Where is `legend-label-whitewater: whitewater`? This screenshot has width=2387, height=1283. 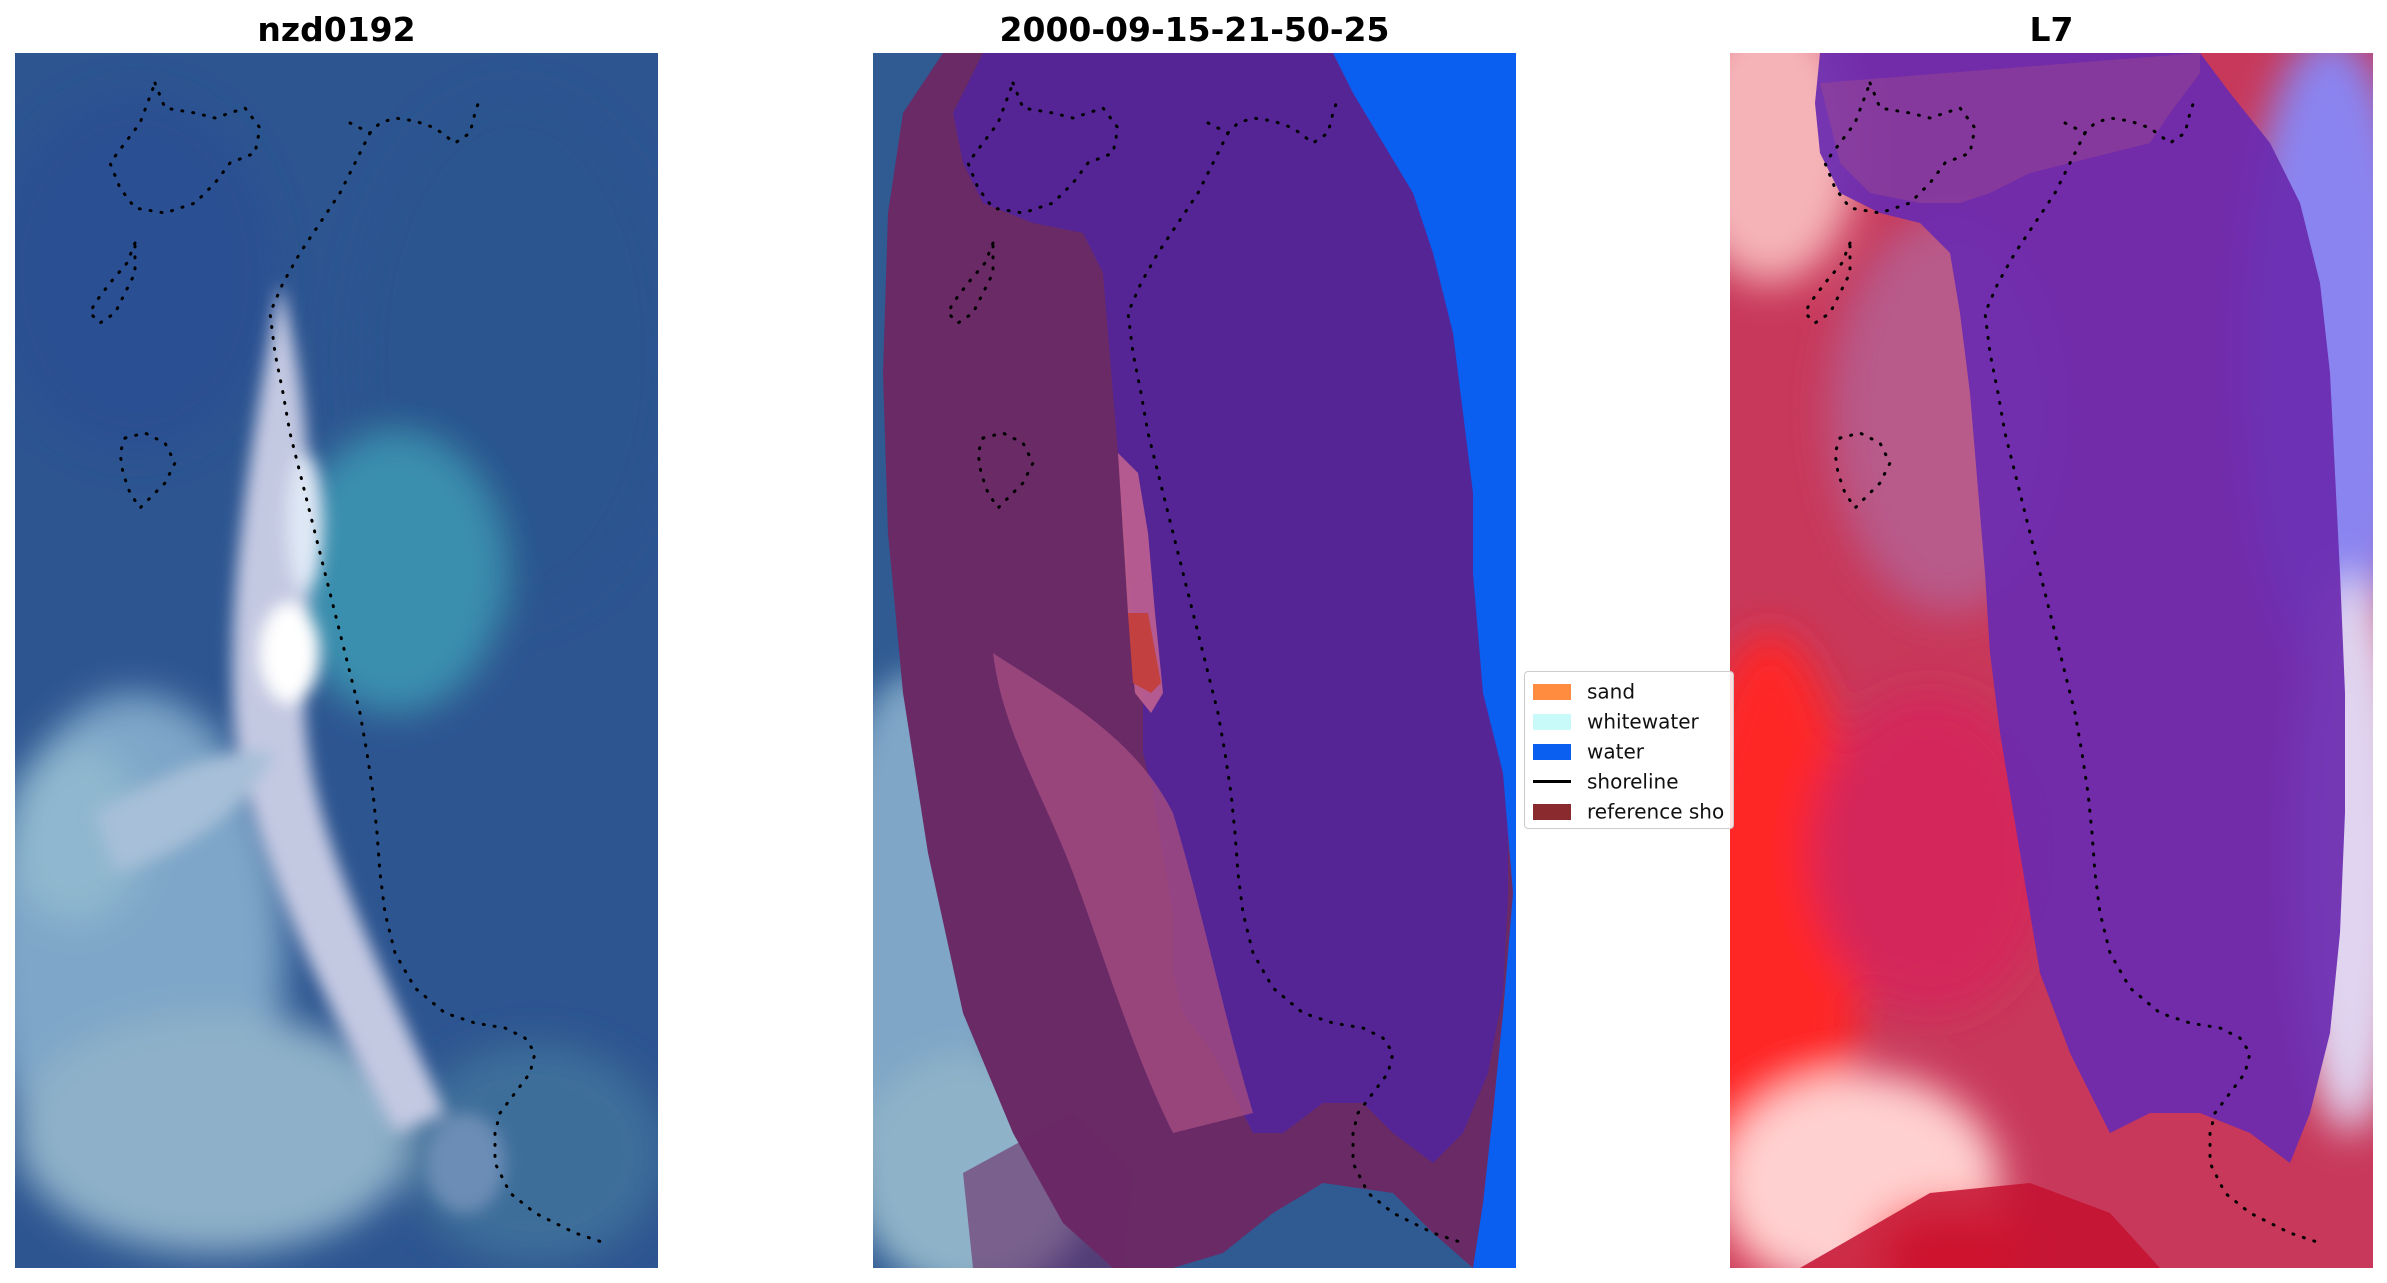 legend-label-whitewater: whitewater is located at coordinates (1643, 721).